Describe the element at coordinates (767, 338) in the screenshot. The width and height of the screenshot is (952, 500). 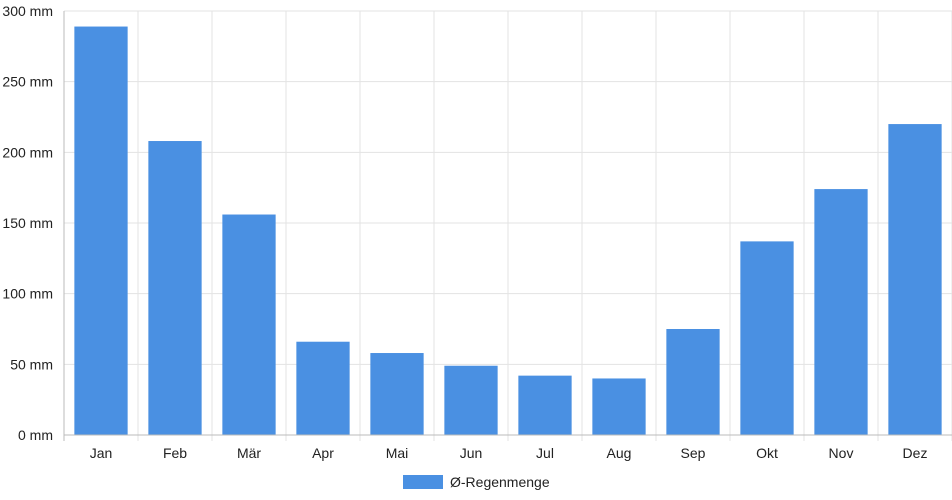
I see `bar-Okt` at that location.